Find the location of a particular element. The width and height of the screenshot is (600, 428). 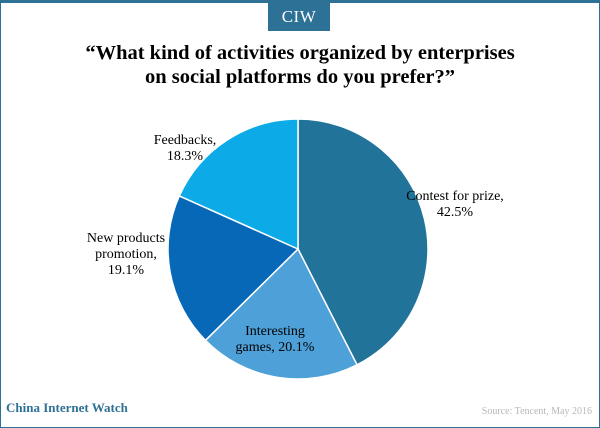

slice-label-line: Feedbacks, is located at coordinates (185, 140).